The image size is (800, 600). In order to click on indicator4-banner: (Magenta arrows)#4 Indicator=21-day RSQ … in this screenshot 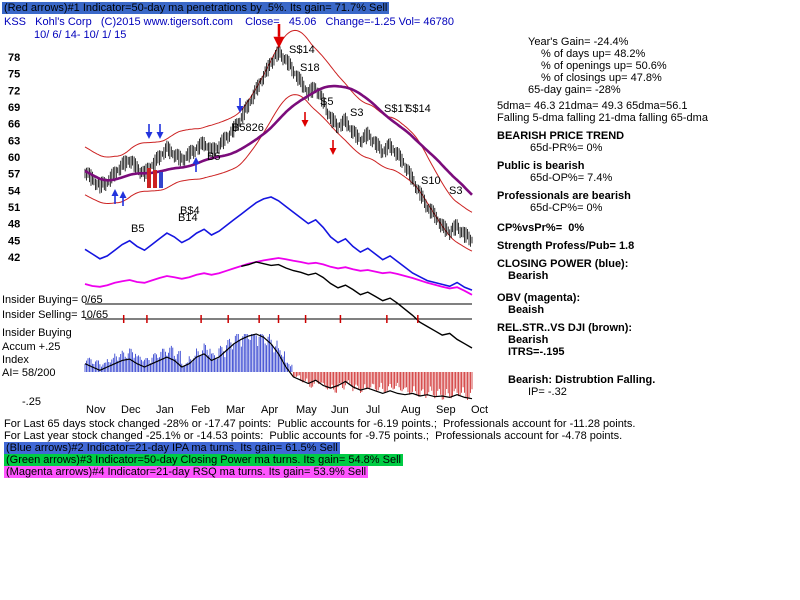, I will do `click(186, 472)`.